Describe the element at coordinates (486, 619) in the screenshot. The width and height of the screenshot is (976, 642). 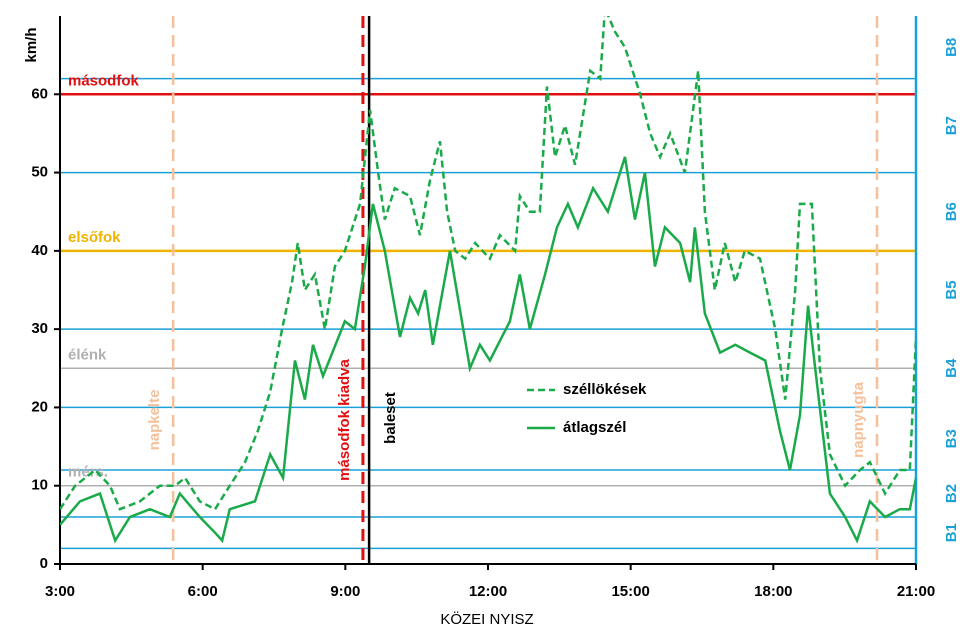
I see `x-axis-label: KÖZEI NYISZ` at that location.